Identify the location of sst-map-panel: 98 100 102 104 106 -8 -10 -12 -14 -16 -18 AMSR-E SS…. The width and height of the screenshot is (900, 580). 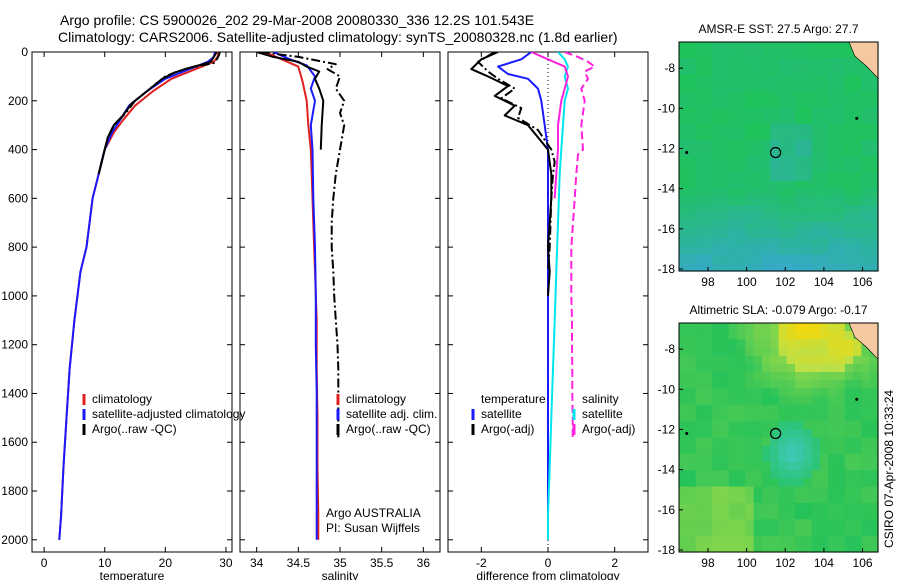
(768, 155).